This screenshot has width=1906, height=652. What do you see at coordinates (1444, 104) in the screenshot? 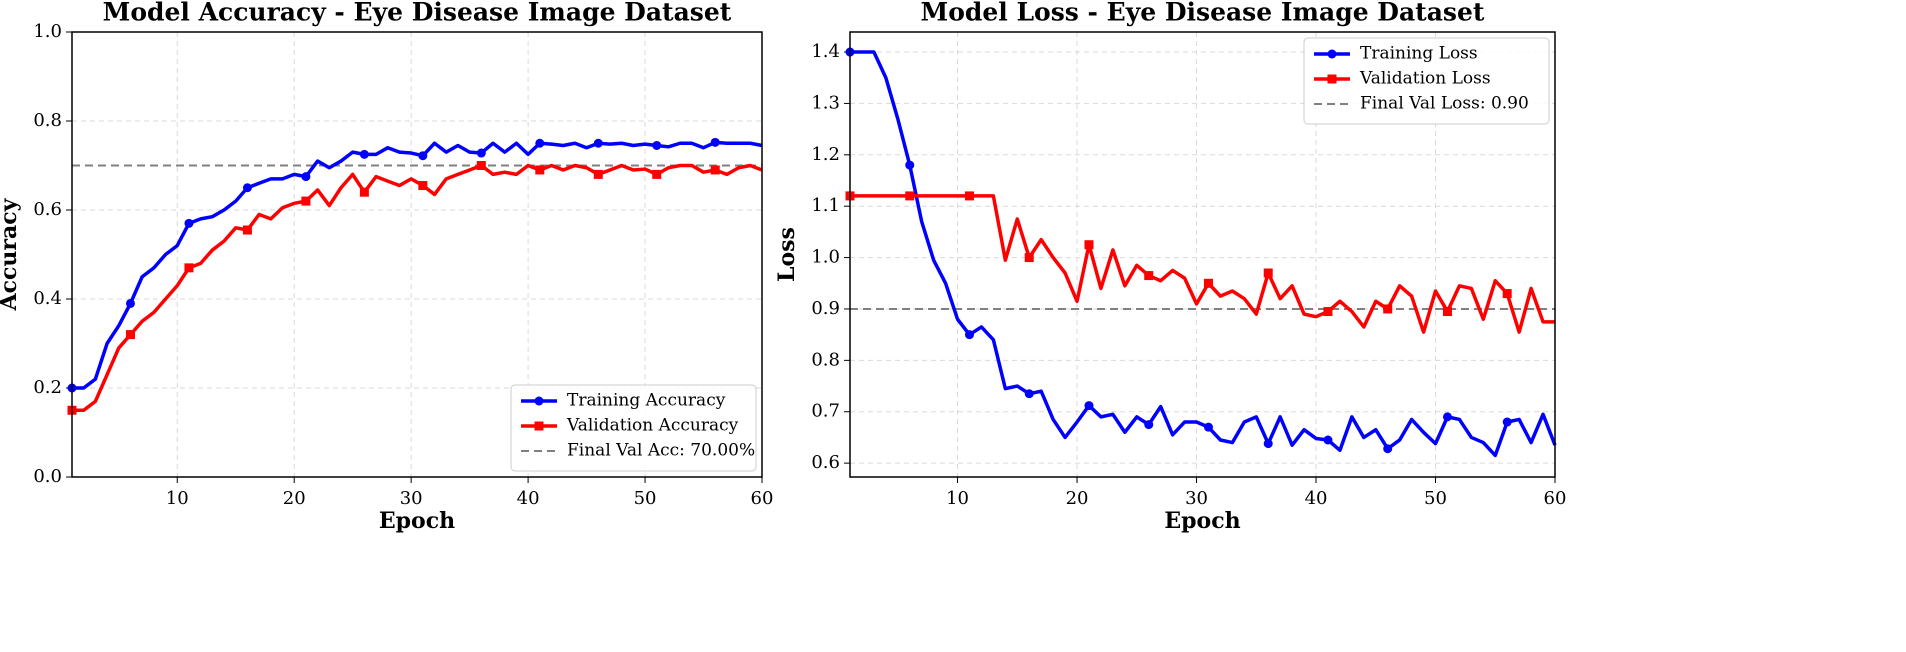
I see `legend-label: Final Val Loss: 0.90` at bounding box center [1444, 104].